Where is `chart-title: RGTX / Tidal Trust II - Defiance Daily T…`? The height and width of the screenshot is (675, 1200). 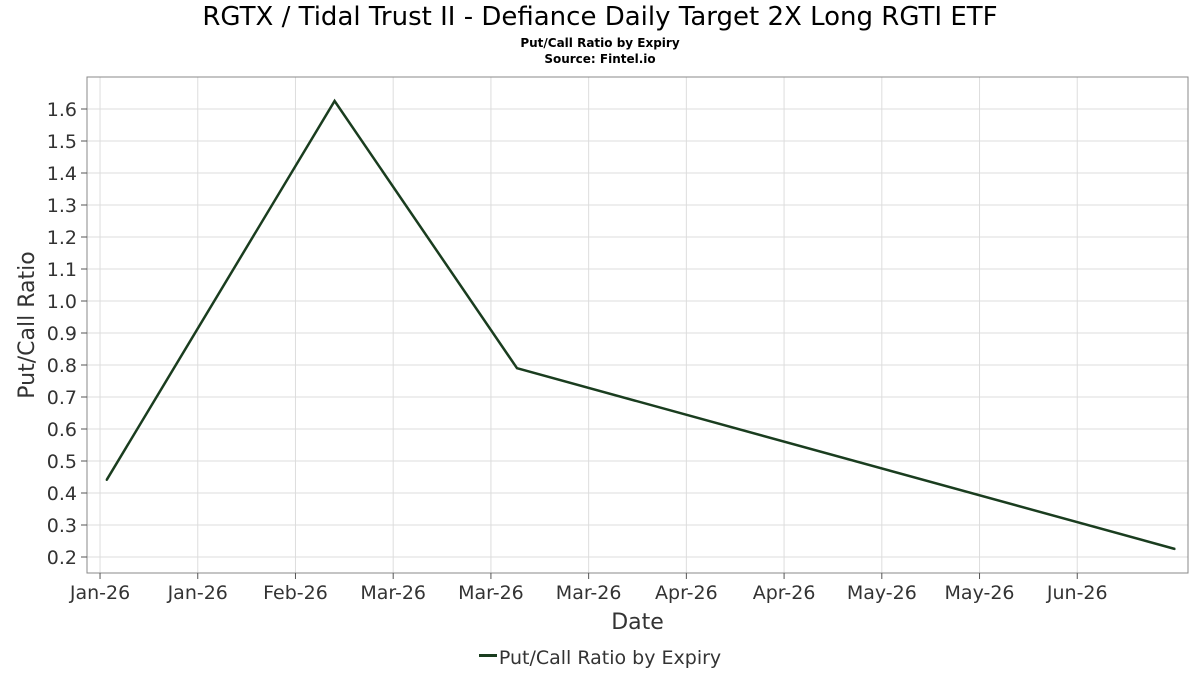 chart-title: RGTX / Tidal Trust II - Defiance Daily T… is located at coordinates (600, 17).